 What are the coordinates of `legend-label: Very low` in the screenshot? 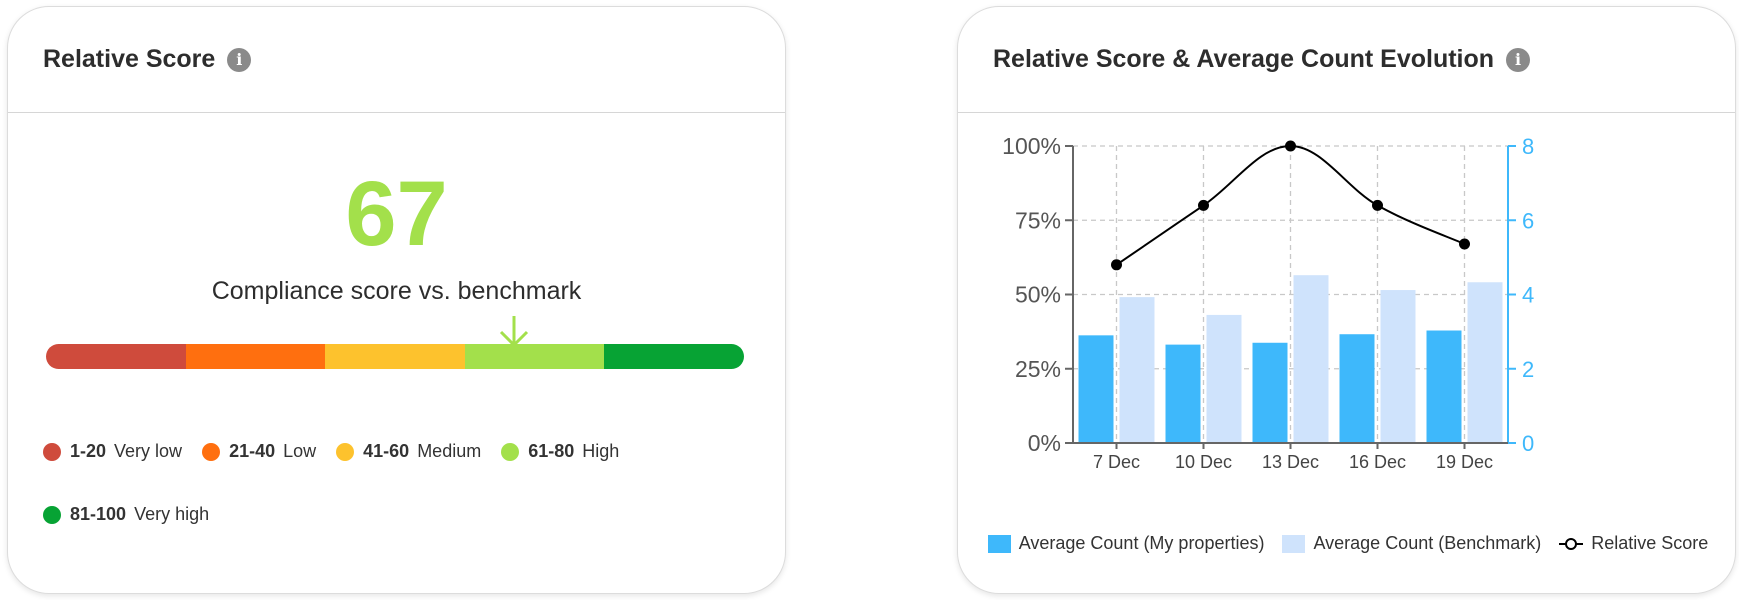 It's located at (148, 451).